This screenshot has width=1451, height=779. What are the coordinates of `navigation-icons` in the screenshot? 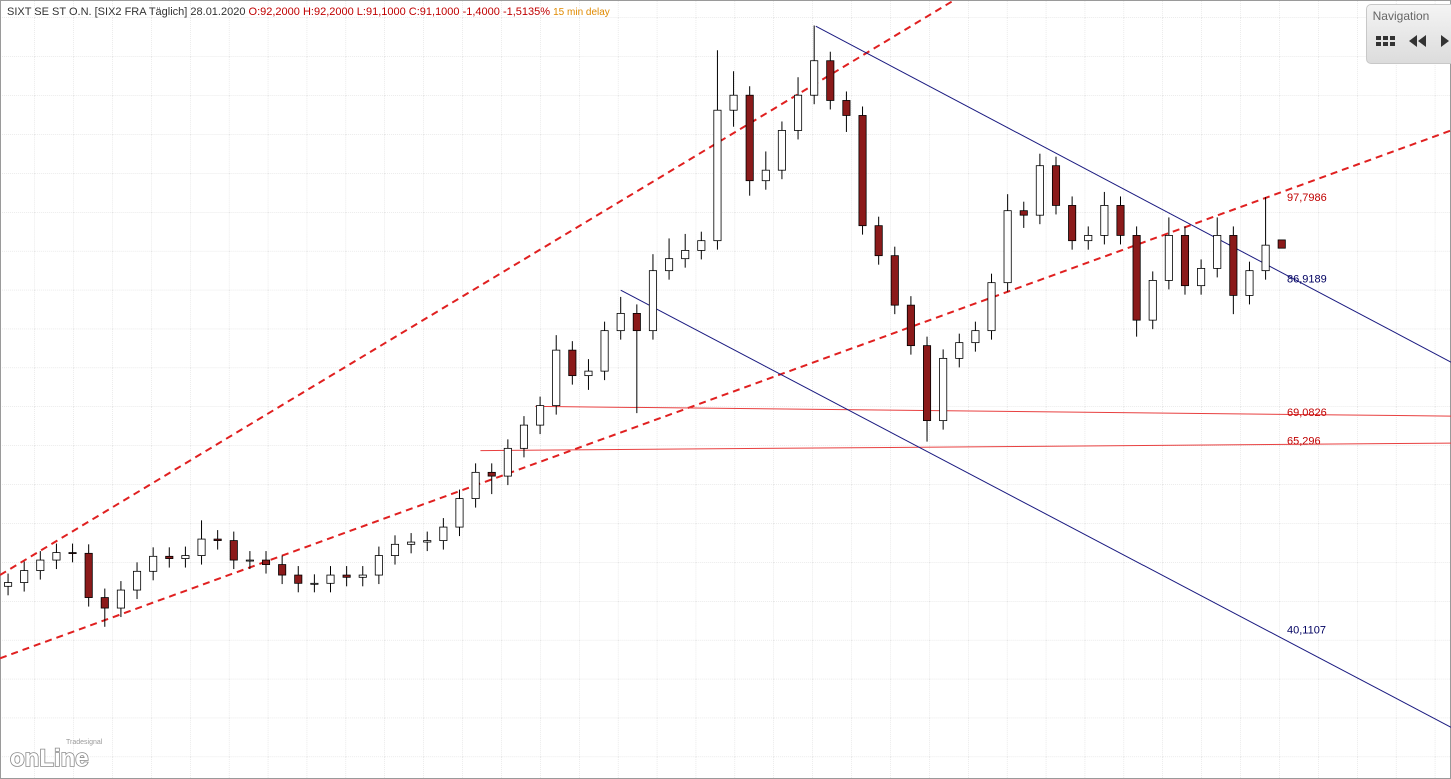 It's located at (1412, 41).